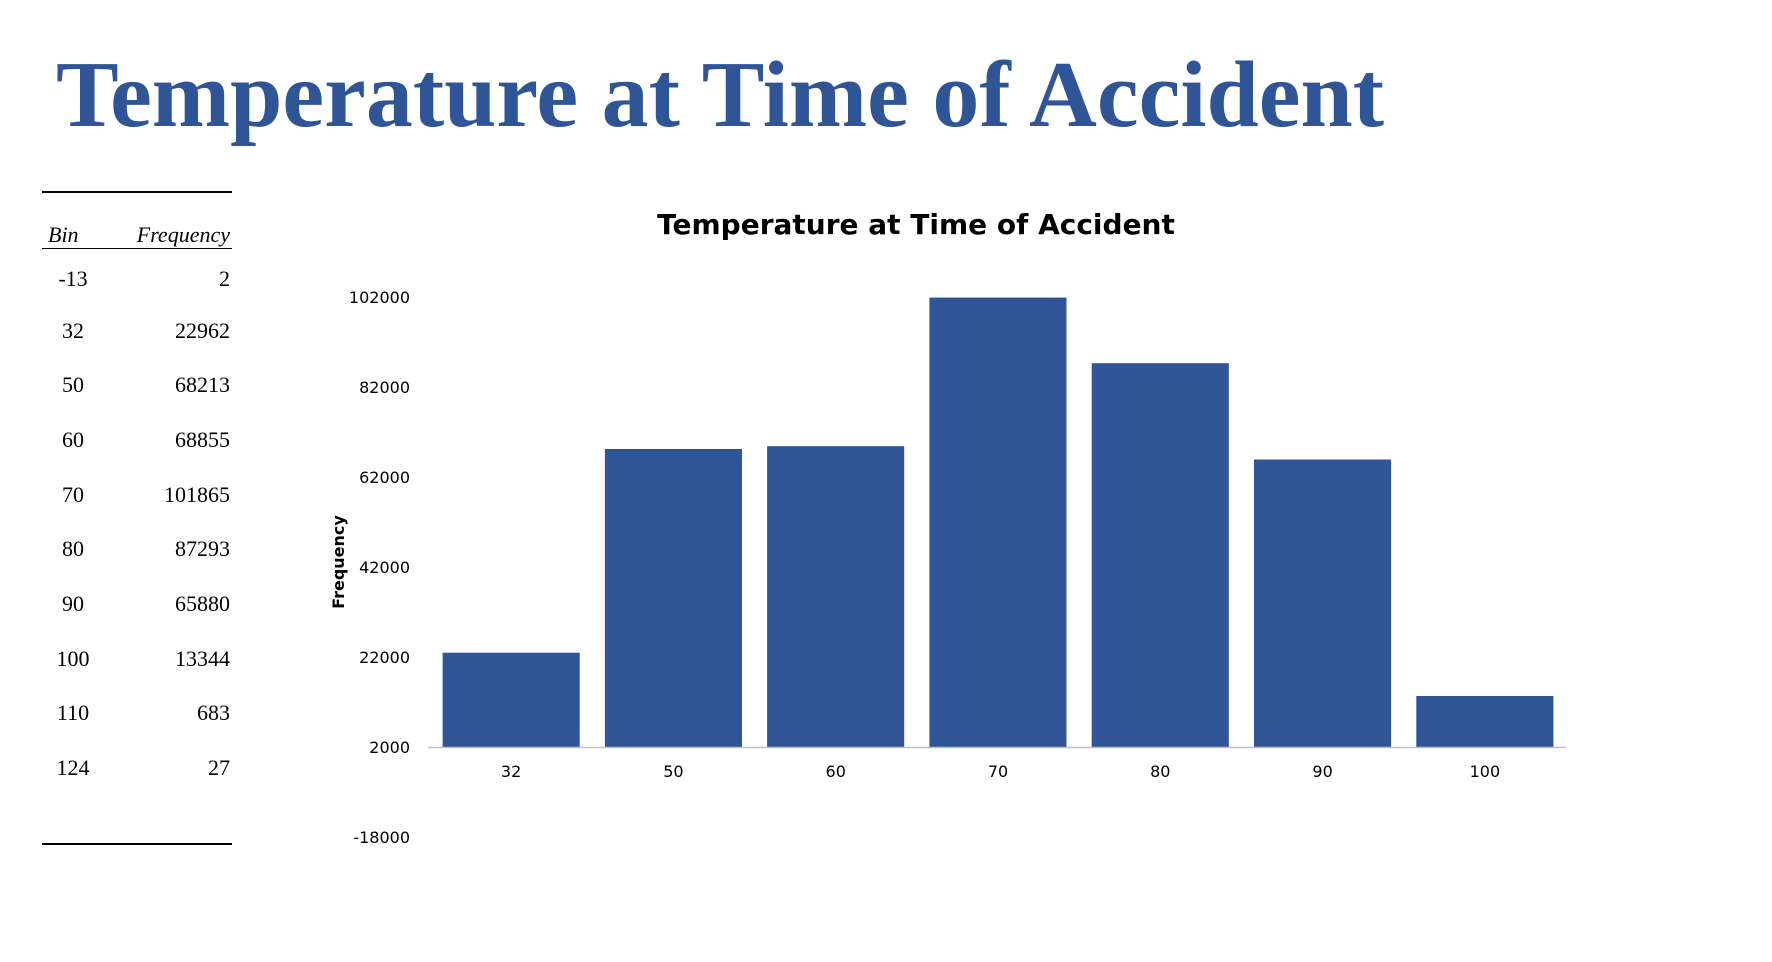  I want to click on x-tick-label: 70, so click(998, 771).